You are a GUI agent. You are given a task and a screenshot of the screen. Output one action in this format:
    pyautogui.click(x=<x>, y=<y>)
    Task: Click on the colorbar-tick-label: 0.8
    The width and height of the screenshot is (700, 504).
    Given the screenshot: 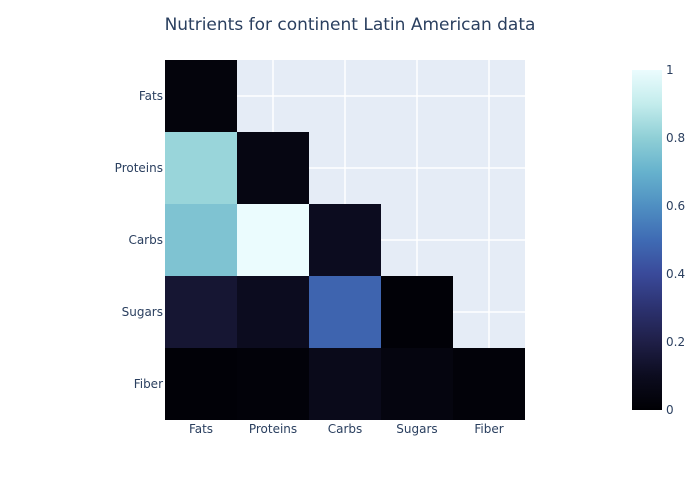 What is the action you would take?
    pyautogui.click(x=675, y=138)
    